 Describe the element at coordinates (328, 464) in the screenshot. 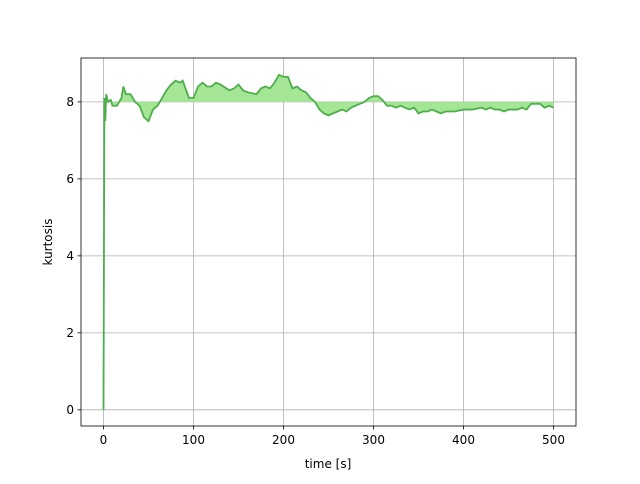

I see `x-axis-label: time [s]` at that location.